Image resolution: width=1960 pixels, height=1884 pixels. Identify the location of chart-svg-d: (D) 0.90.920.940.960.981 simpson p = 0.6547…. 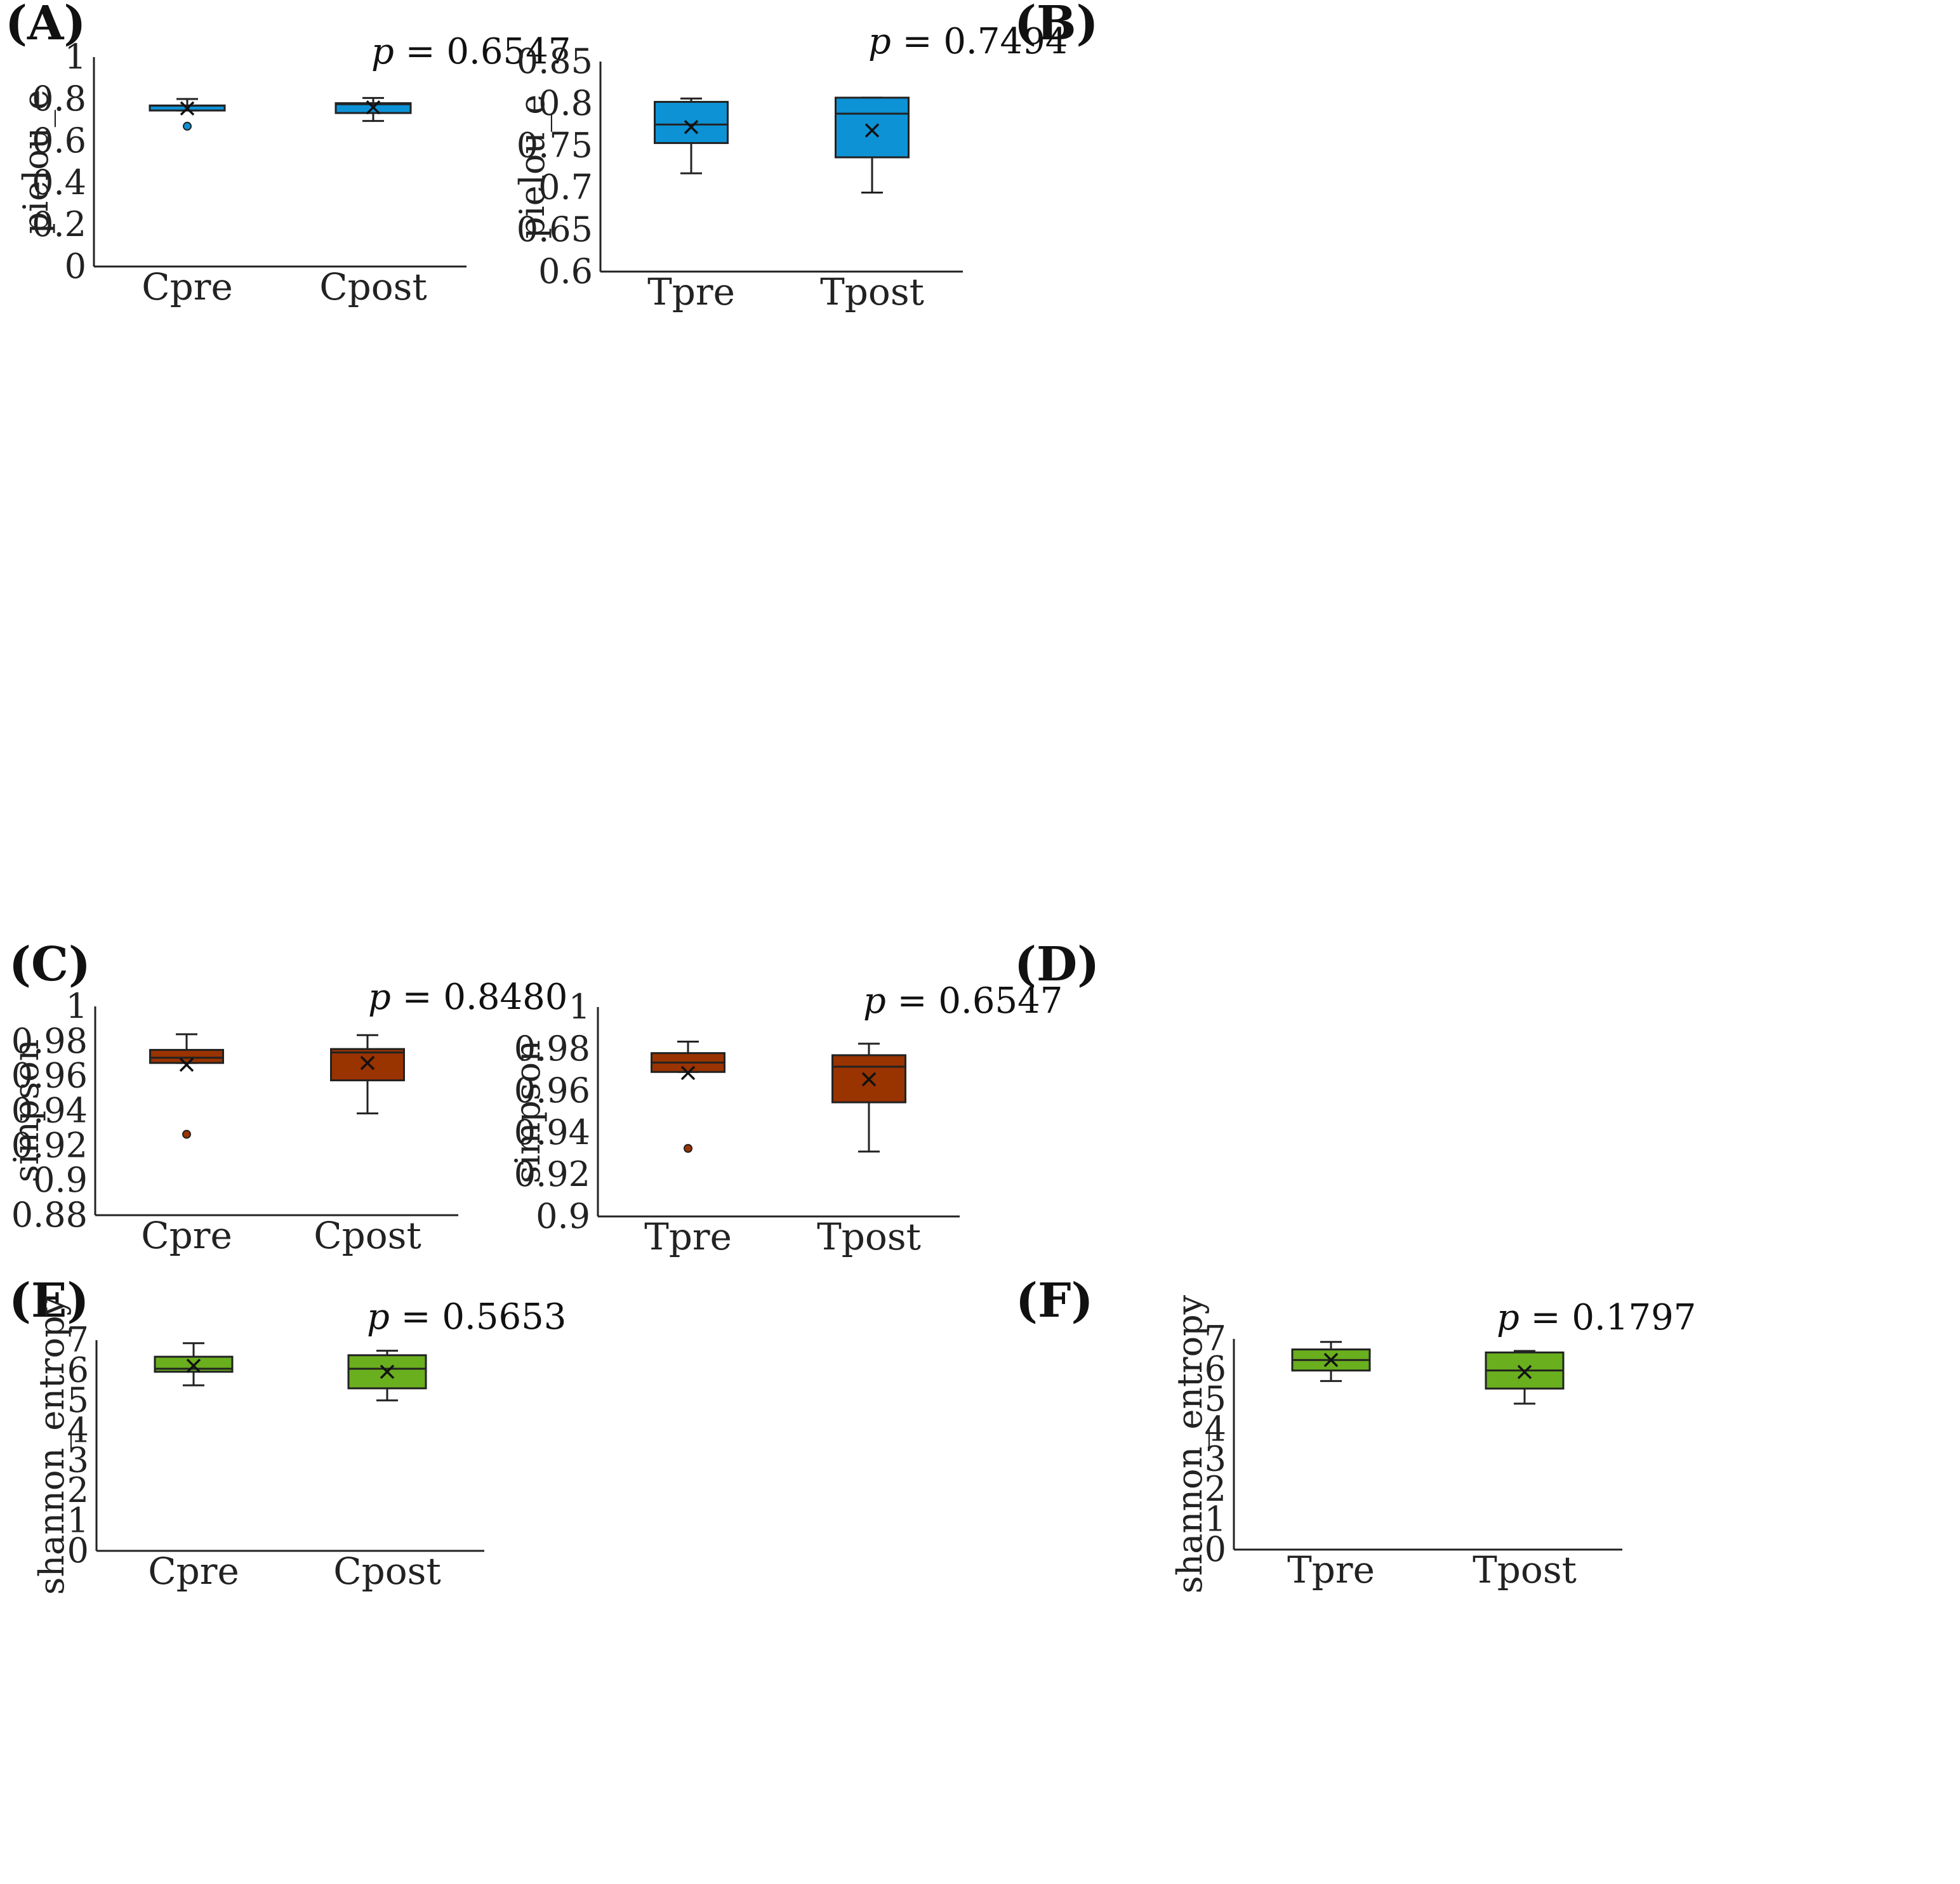
(803, 1097).